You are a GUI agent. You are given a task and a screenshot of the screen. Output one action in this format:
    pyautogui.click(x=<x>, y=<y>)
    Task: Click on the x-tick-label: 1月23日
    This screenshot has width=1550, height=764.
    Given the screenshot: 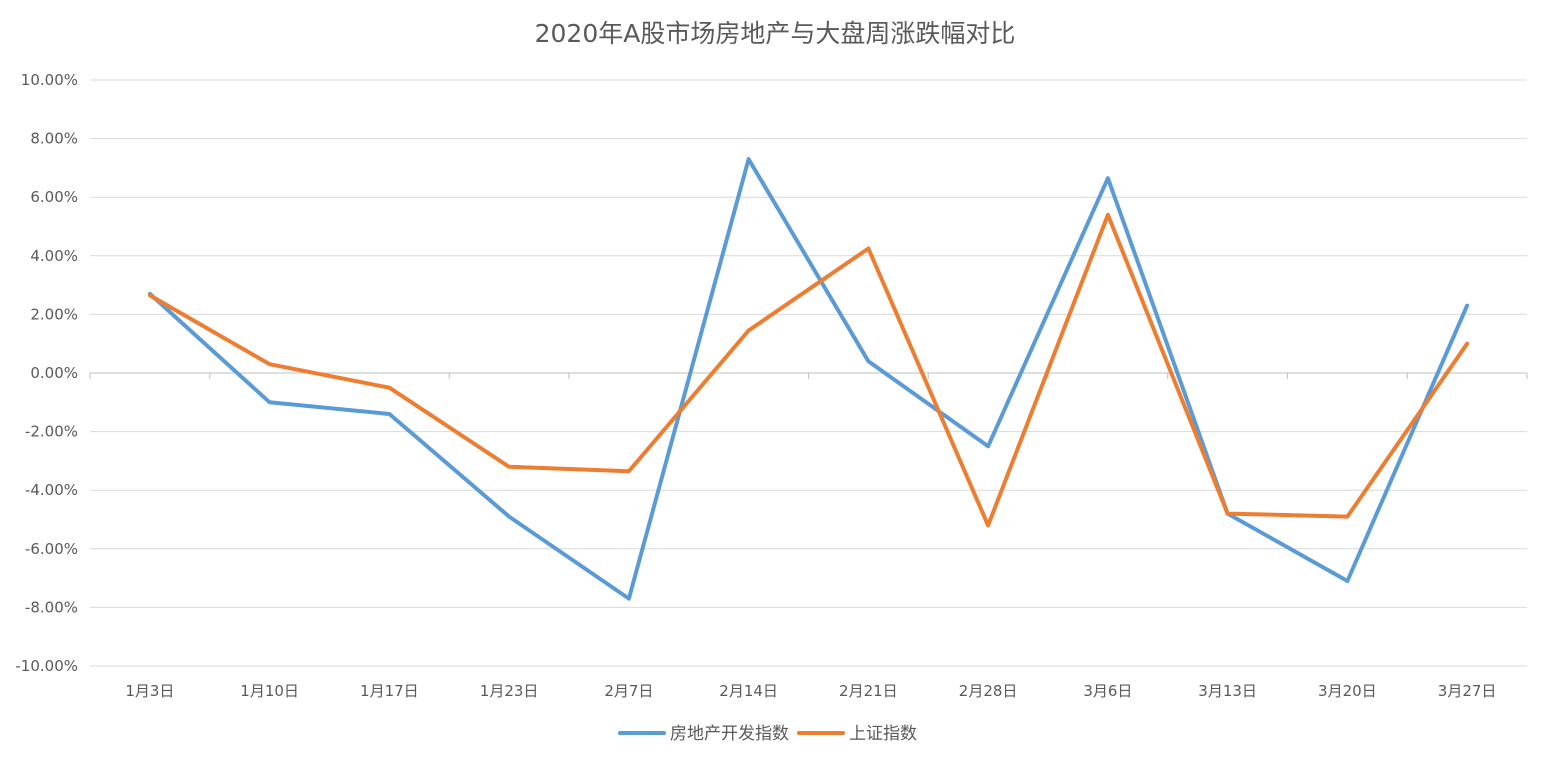 What is the action you would take?
    pyautogui.click(x=509, y=691)
    